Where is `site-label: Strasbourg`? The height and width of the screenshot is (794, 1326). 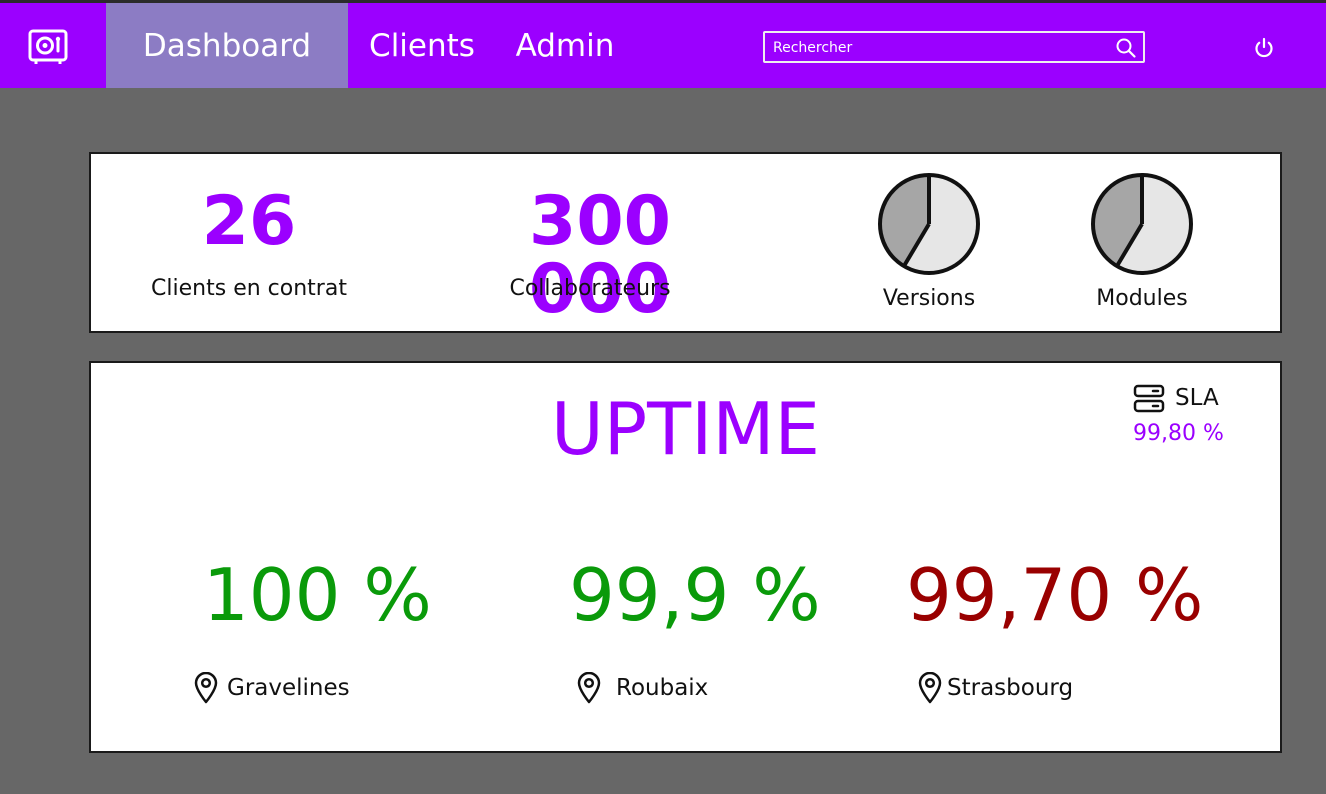 site-label: Strasbourg is located at coordinates (1010, 688).